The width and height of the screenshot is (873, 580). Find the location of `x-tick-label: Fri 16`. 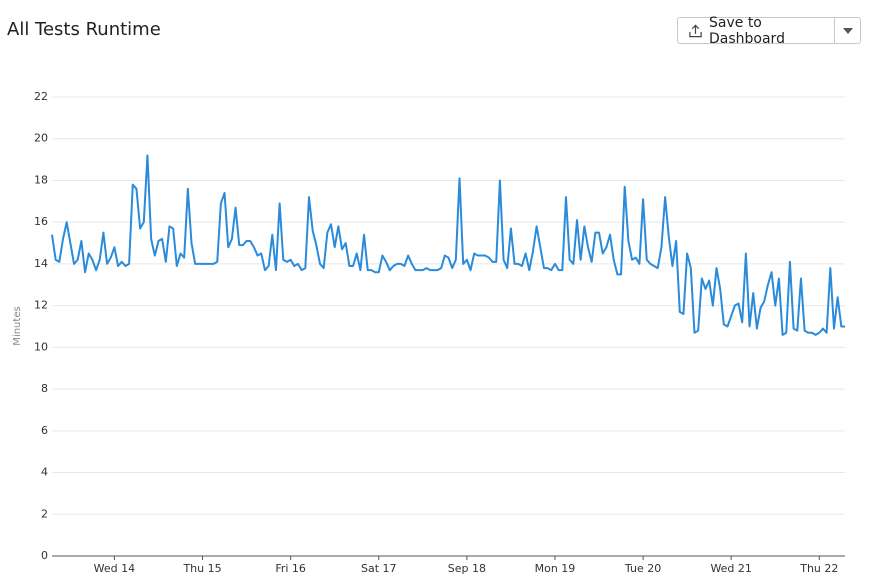

x-tick-label: Fri 16 is located at coordinates (290, 568).